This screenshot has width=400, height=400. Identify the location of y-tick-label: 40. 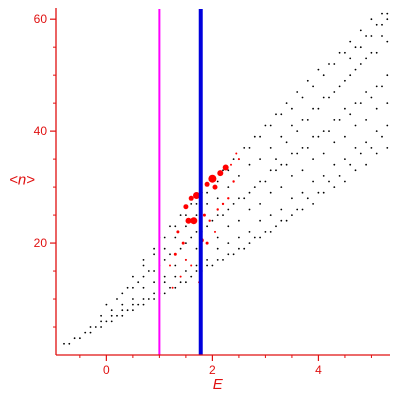
(41, 131).